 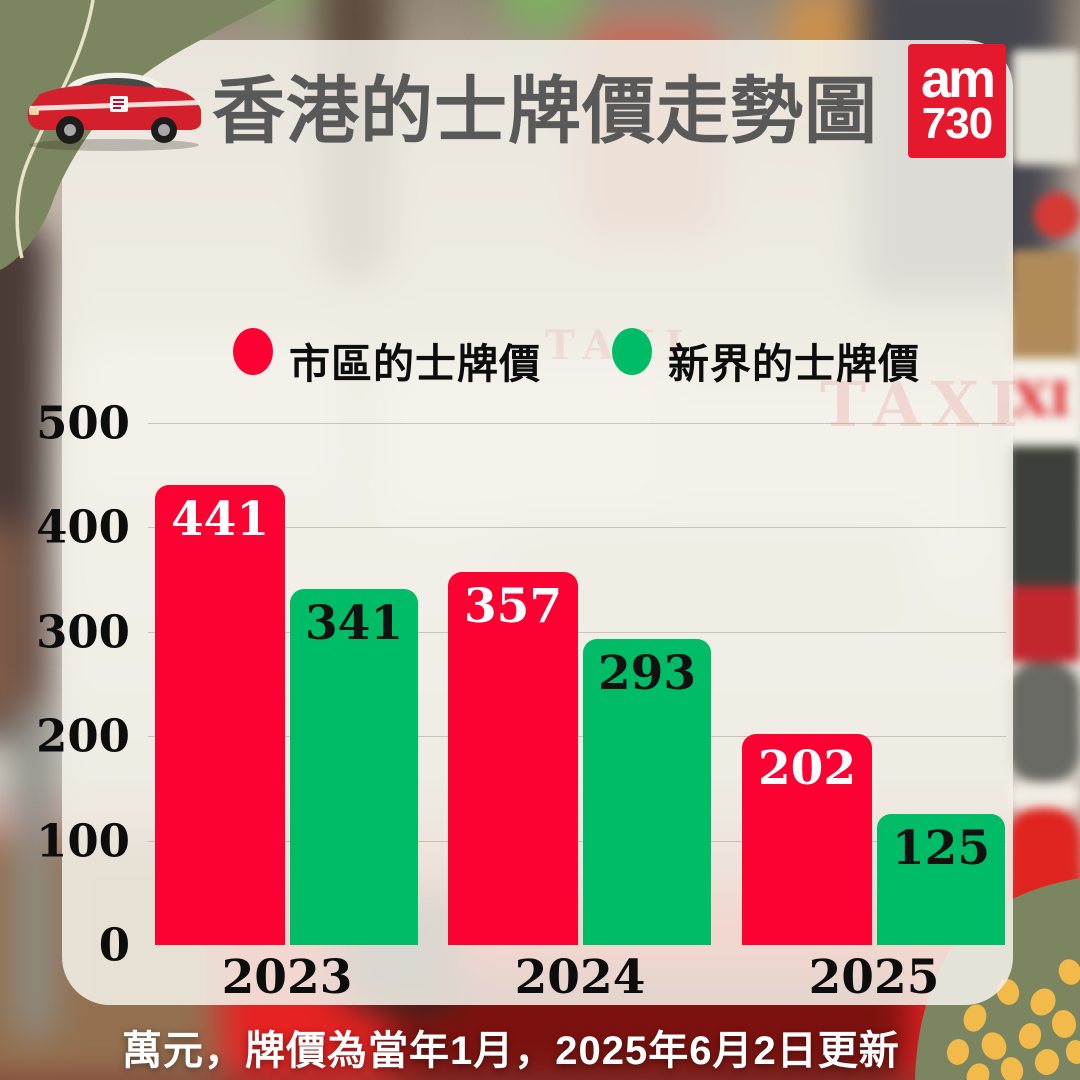 What do you see at coordinates (807, 839) in the screenshot?
I see `bar-2025-urban: 202` at bounding box center [807, 839].